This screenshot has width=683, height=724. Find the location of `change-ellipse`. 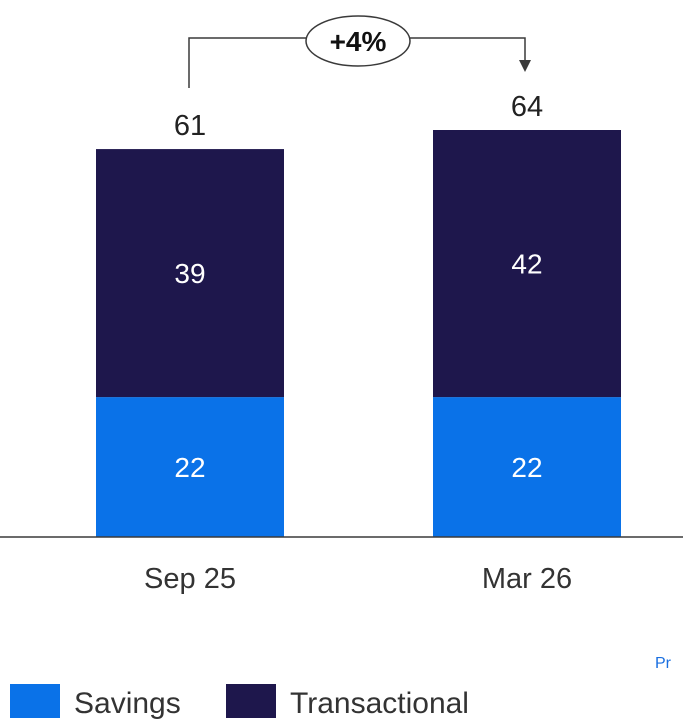

change-ellipse is located at coordinates (358, 41).